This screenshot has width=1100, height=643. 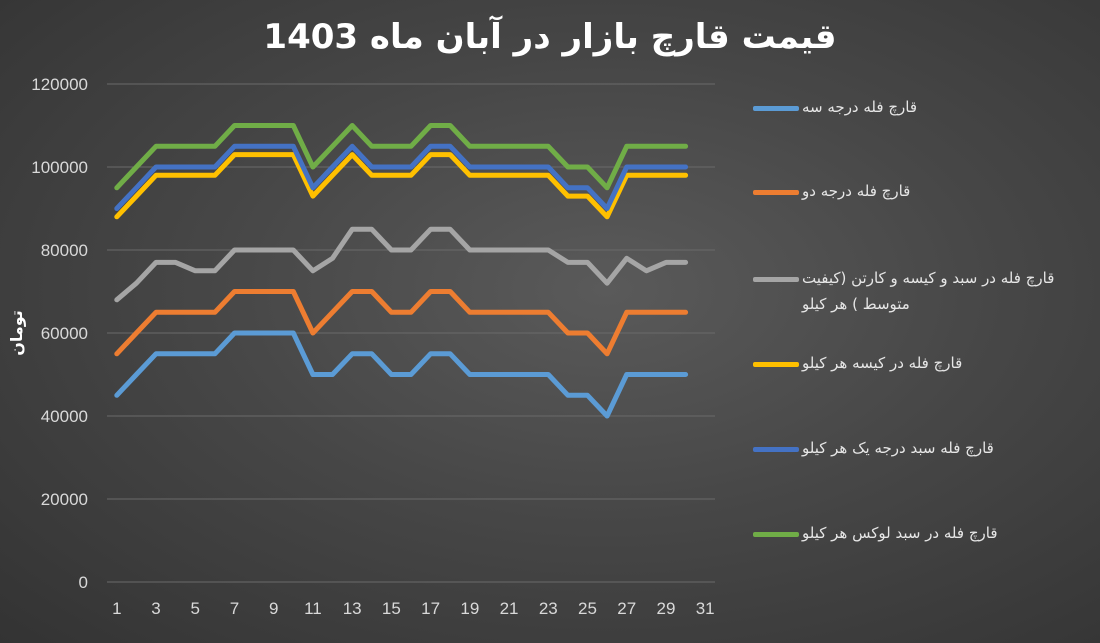 I want to click on y-tick-label: 60000, so click(x=64, y=333).